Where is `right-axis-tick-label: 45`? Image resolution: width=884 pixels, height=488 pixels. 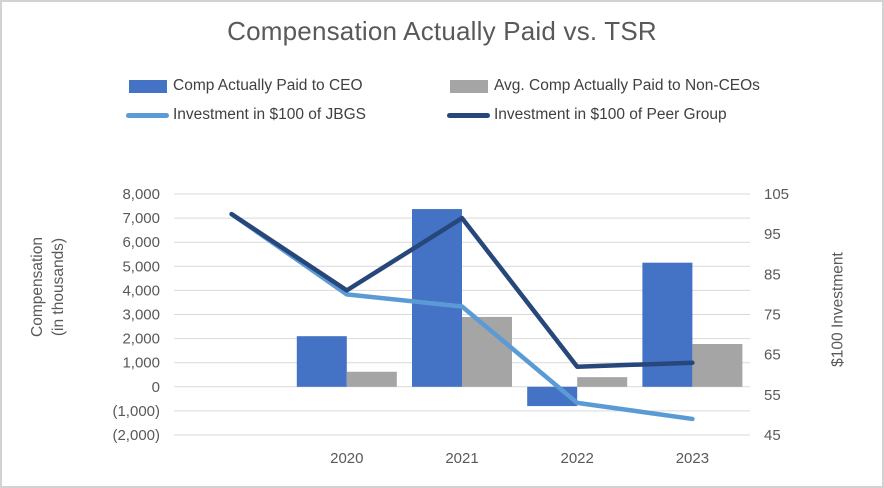 right-axis-tick-label: 45 is located at coordinates (772, 435).